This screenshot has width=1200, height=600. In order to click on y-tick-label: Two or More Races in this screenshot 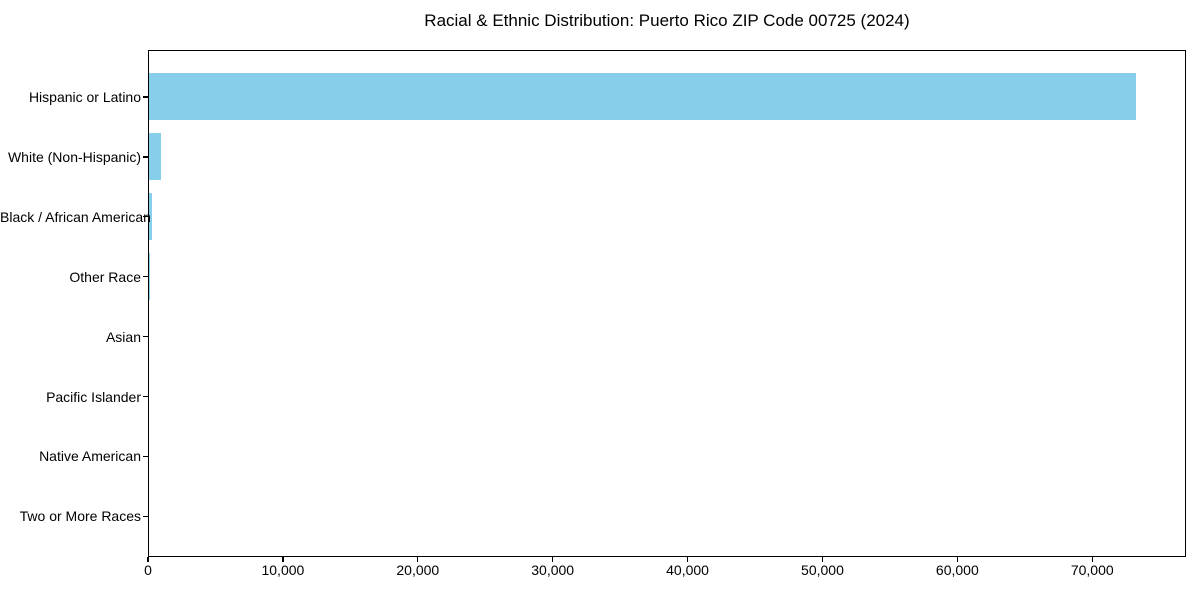, I will do `click(80, 516)`.